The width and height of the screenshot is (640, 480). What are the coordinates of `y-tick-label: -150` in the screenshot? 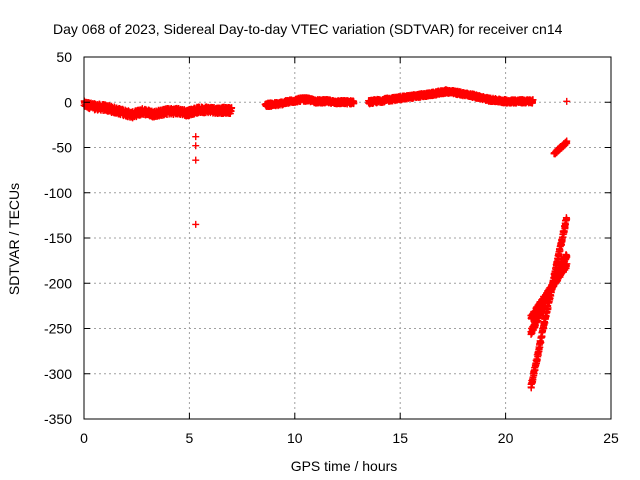 It's located at (58, 238).